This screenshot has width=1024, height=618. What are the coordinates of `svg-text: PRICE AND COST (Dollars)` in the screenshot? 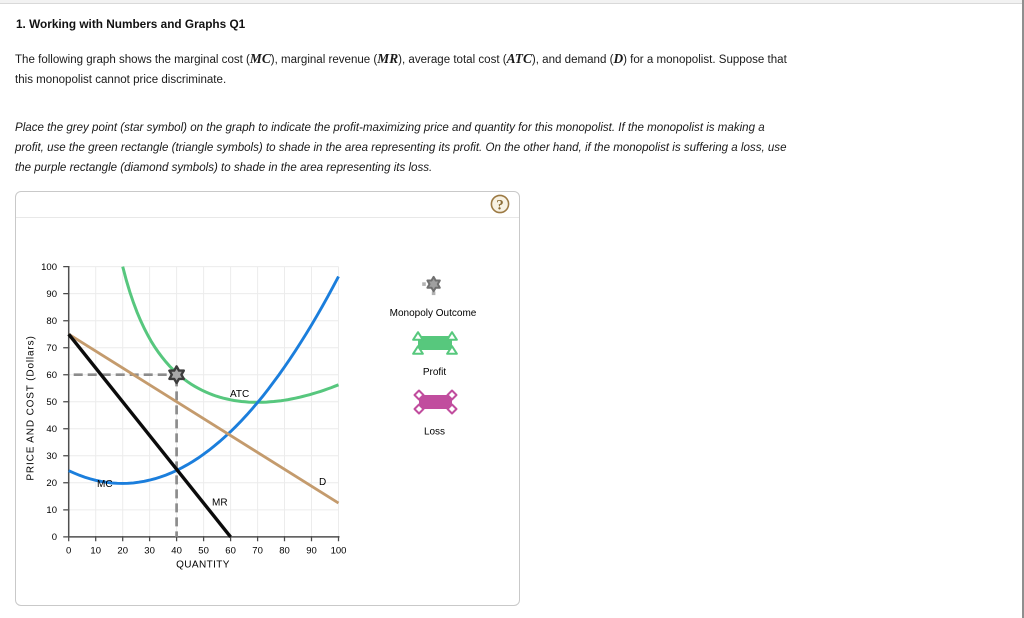 It's located at (30, 407).